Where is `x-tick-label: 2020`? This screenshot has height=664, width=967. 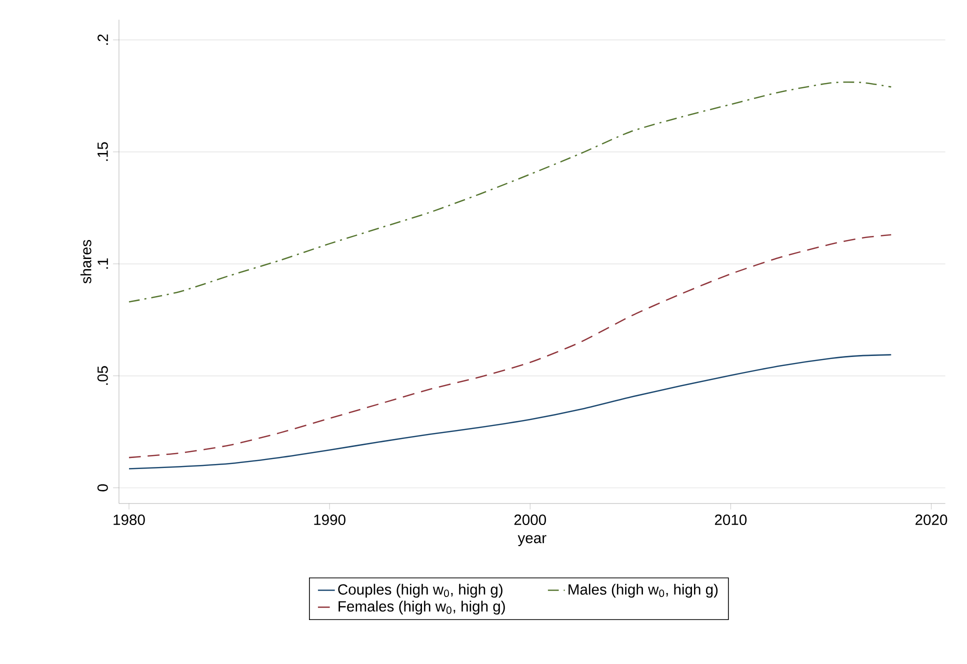
x-tick-label: 2020 is located at coordinates (932, 519).